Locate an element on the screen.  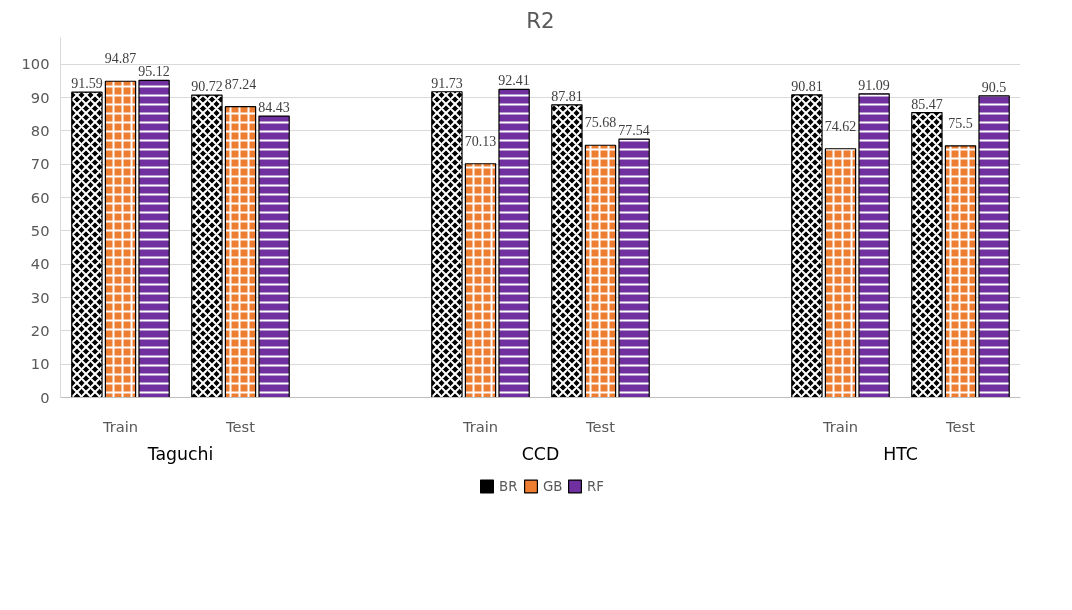
data-label: 90.5 is located at coordinates (994, 87).